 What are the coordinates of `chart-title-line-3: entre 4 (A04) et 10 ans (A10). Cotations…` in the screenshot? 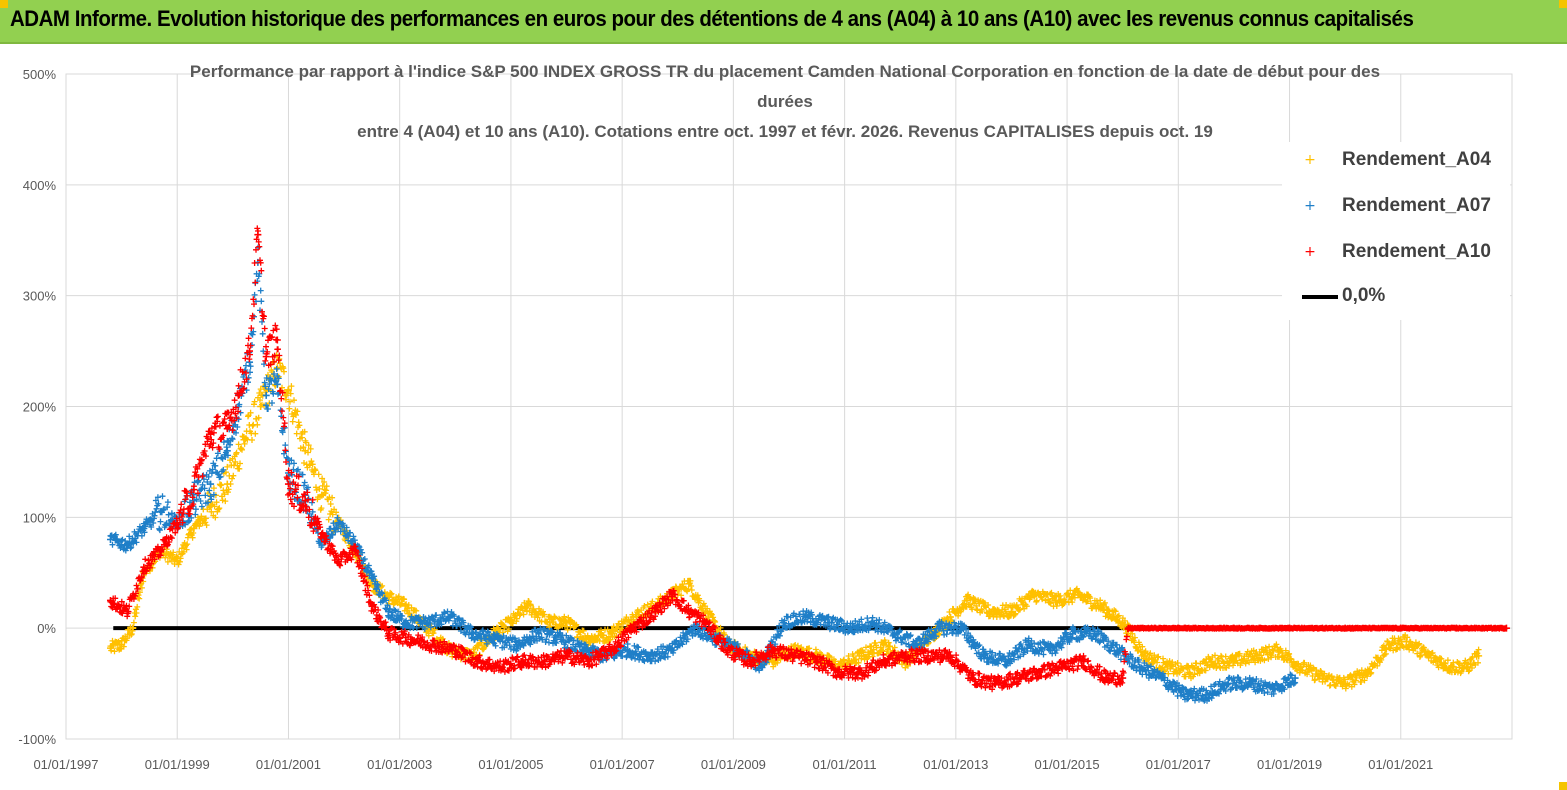 It's located at (785, 131).